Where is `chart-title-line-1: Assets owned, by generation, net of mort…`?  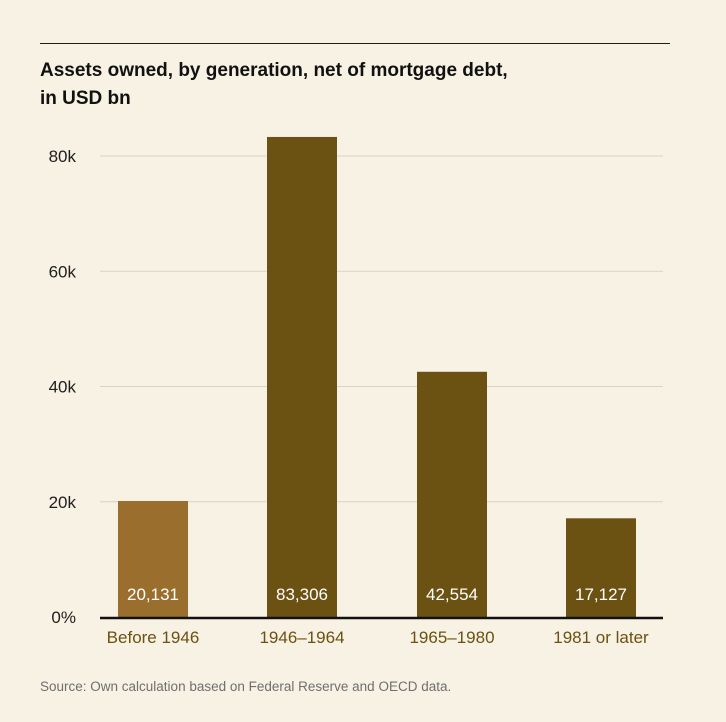
chart-title-line-1: Assets owned, by generation, net of mort… is located at coordinates (274, 70).